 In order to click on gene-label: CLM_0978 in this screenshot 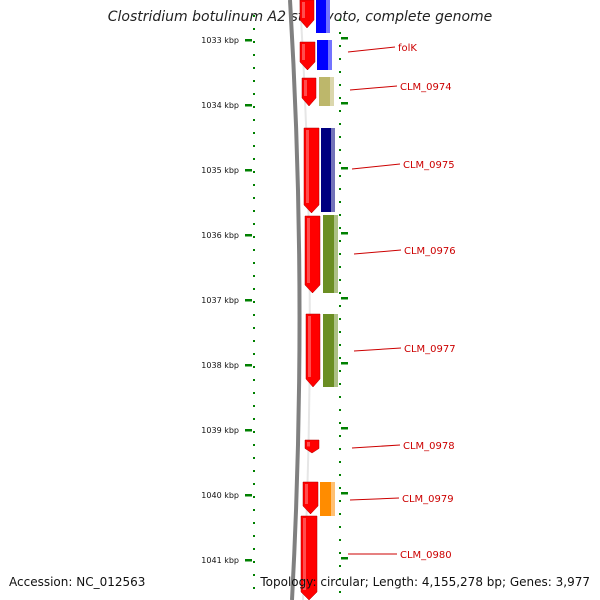, I will do `click(429, 446)`.